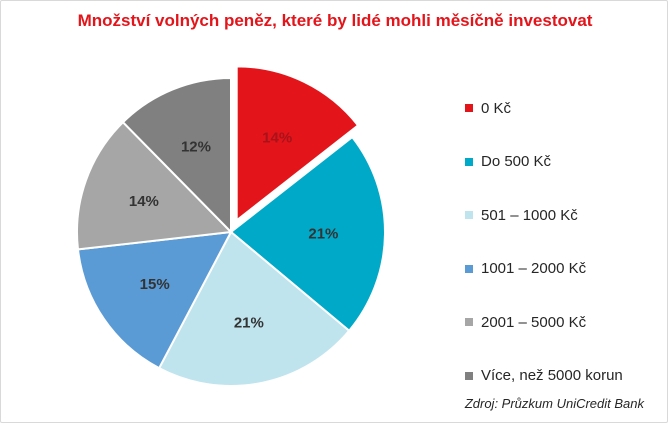 The width and height of the screenshot is (670, 425). Describe the element at coordinates (516, 161) in the screenshot. I see `legend-label: Do 500 Kč` at that location.